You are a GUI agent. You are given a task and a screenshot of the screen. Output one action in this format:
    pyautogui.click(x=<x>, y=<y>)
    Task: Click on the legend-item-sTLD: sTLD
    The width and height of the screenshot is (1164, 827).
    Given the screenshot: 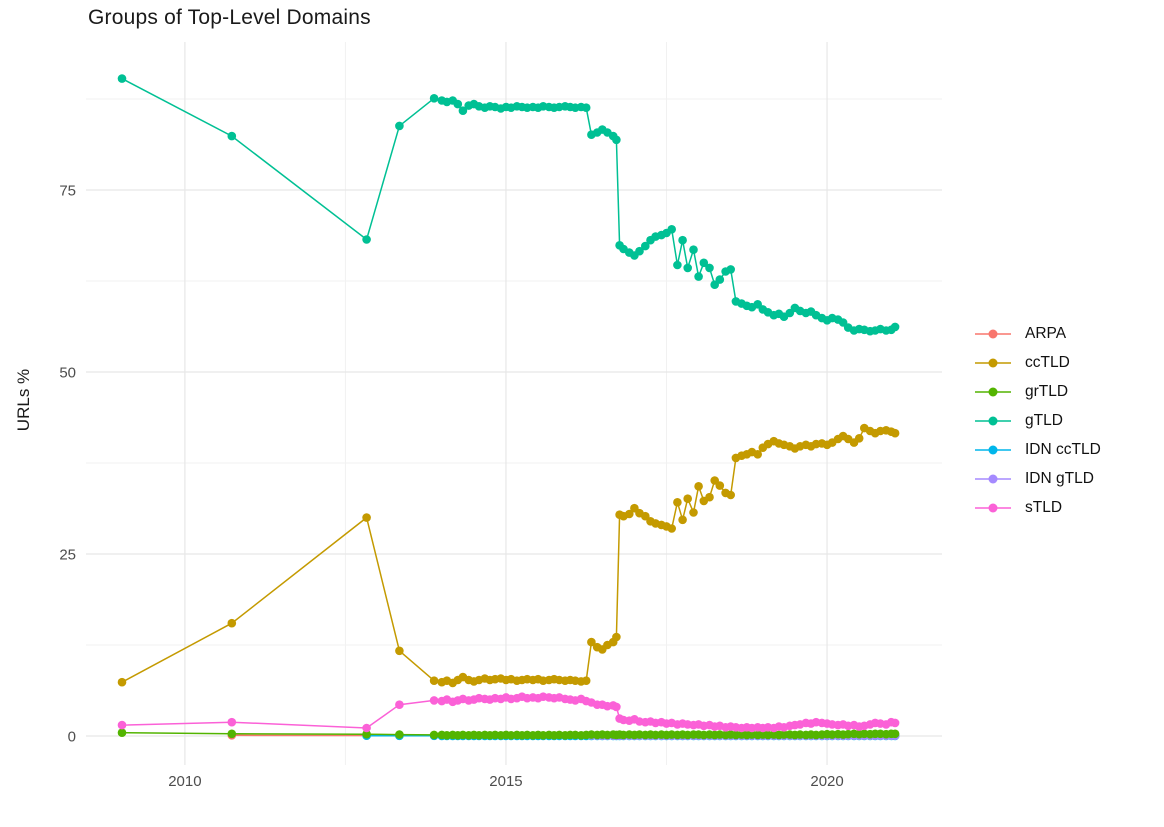 What is the action you would take?
    pyautogui.click(x=1038, y=507)
    